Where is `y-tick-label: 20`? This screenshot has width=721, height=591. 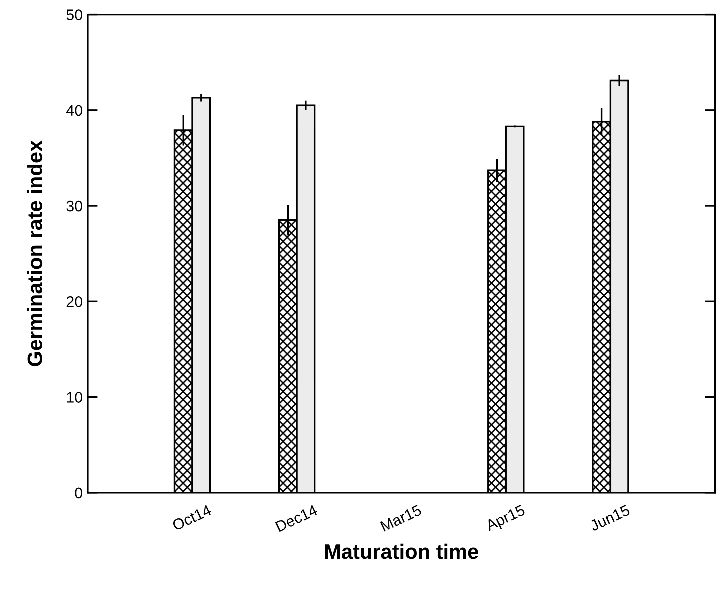
y-tick-label: 20 is located at coordinates (74, 302).